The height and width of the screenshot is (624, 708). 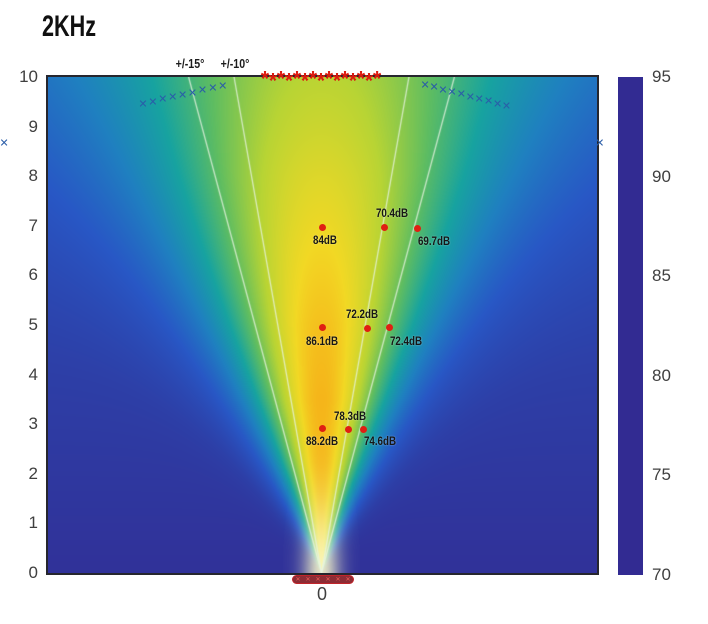 What do you see at coordinates (322, 341) in the screenshot?
I see `spl-label: 86.1dB` at bounding box center [322, 341].